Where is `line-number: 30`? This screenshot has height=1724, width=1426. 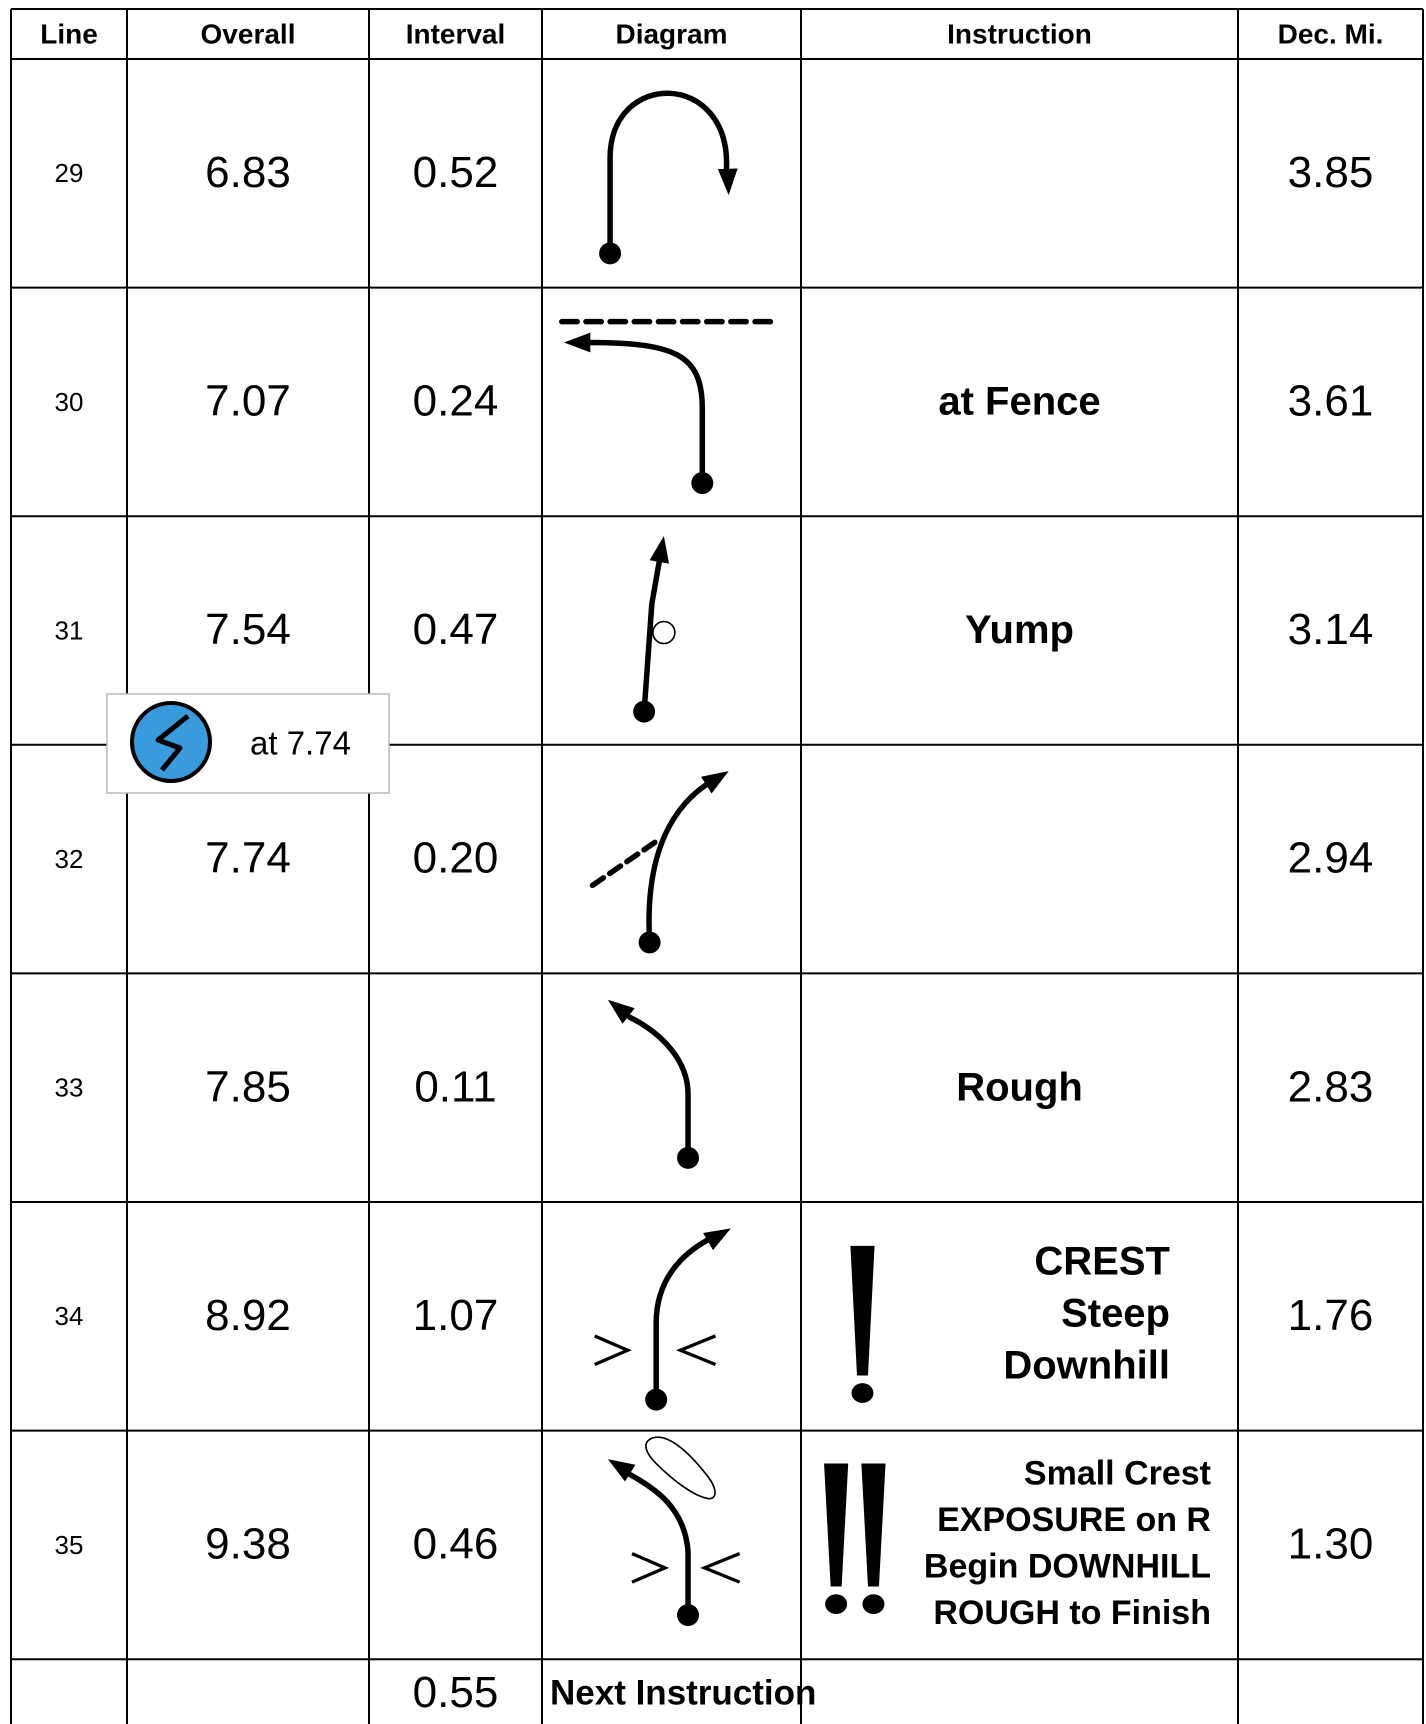 line-number: 30 is located at coordinates (69, 402).